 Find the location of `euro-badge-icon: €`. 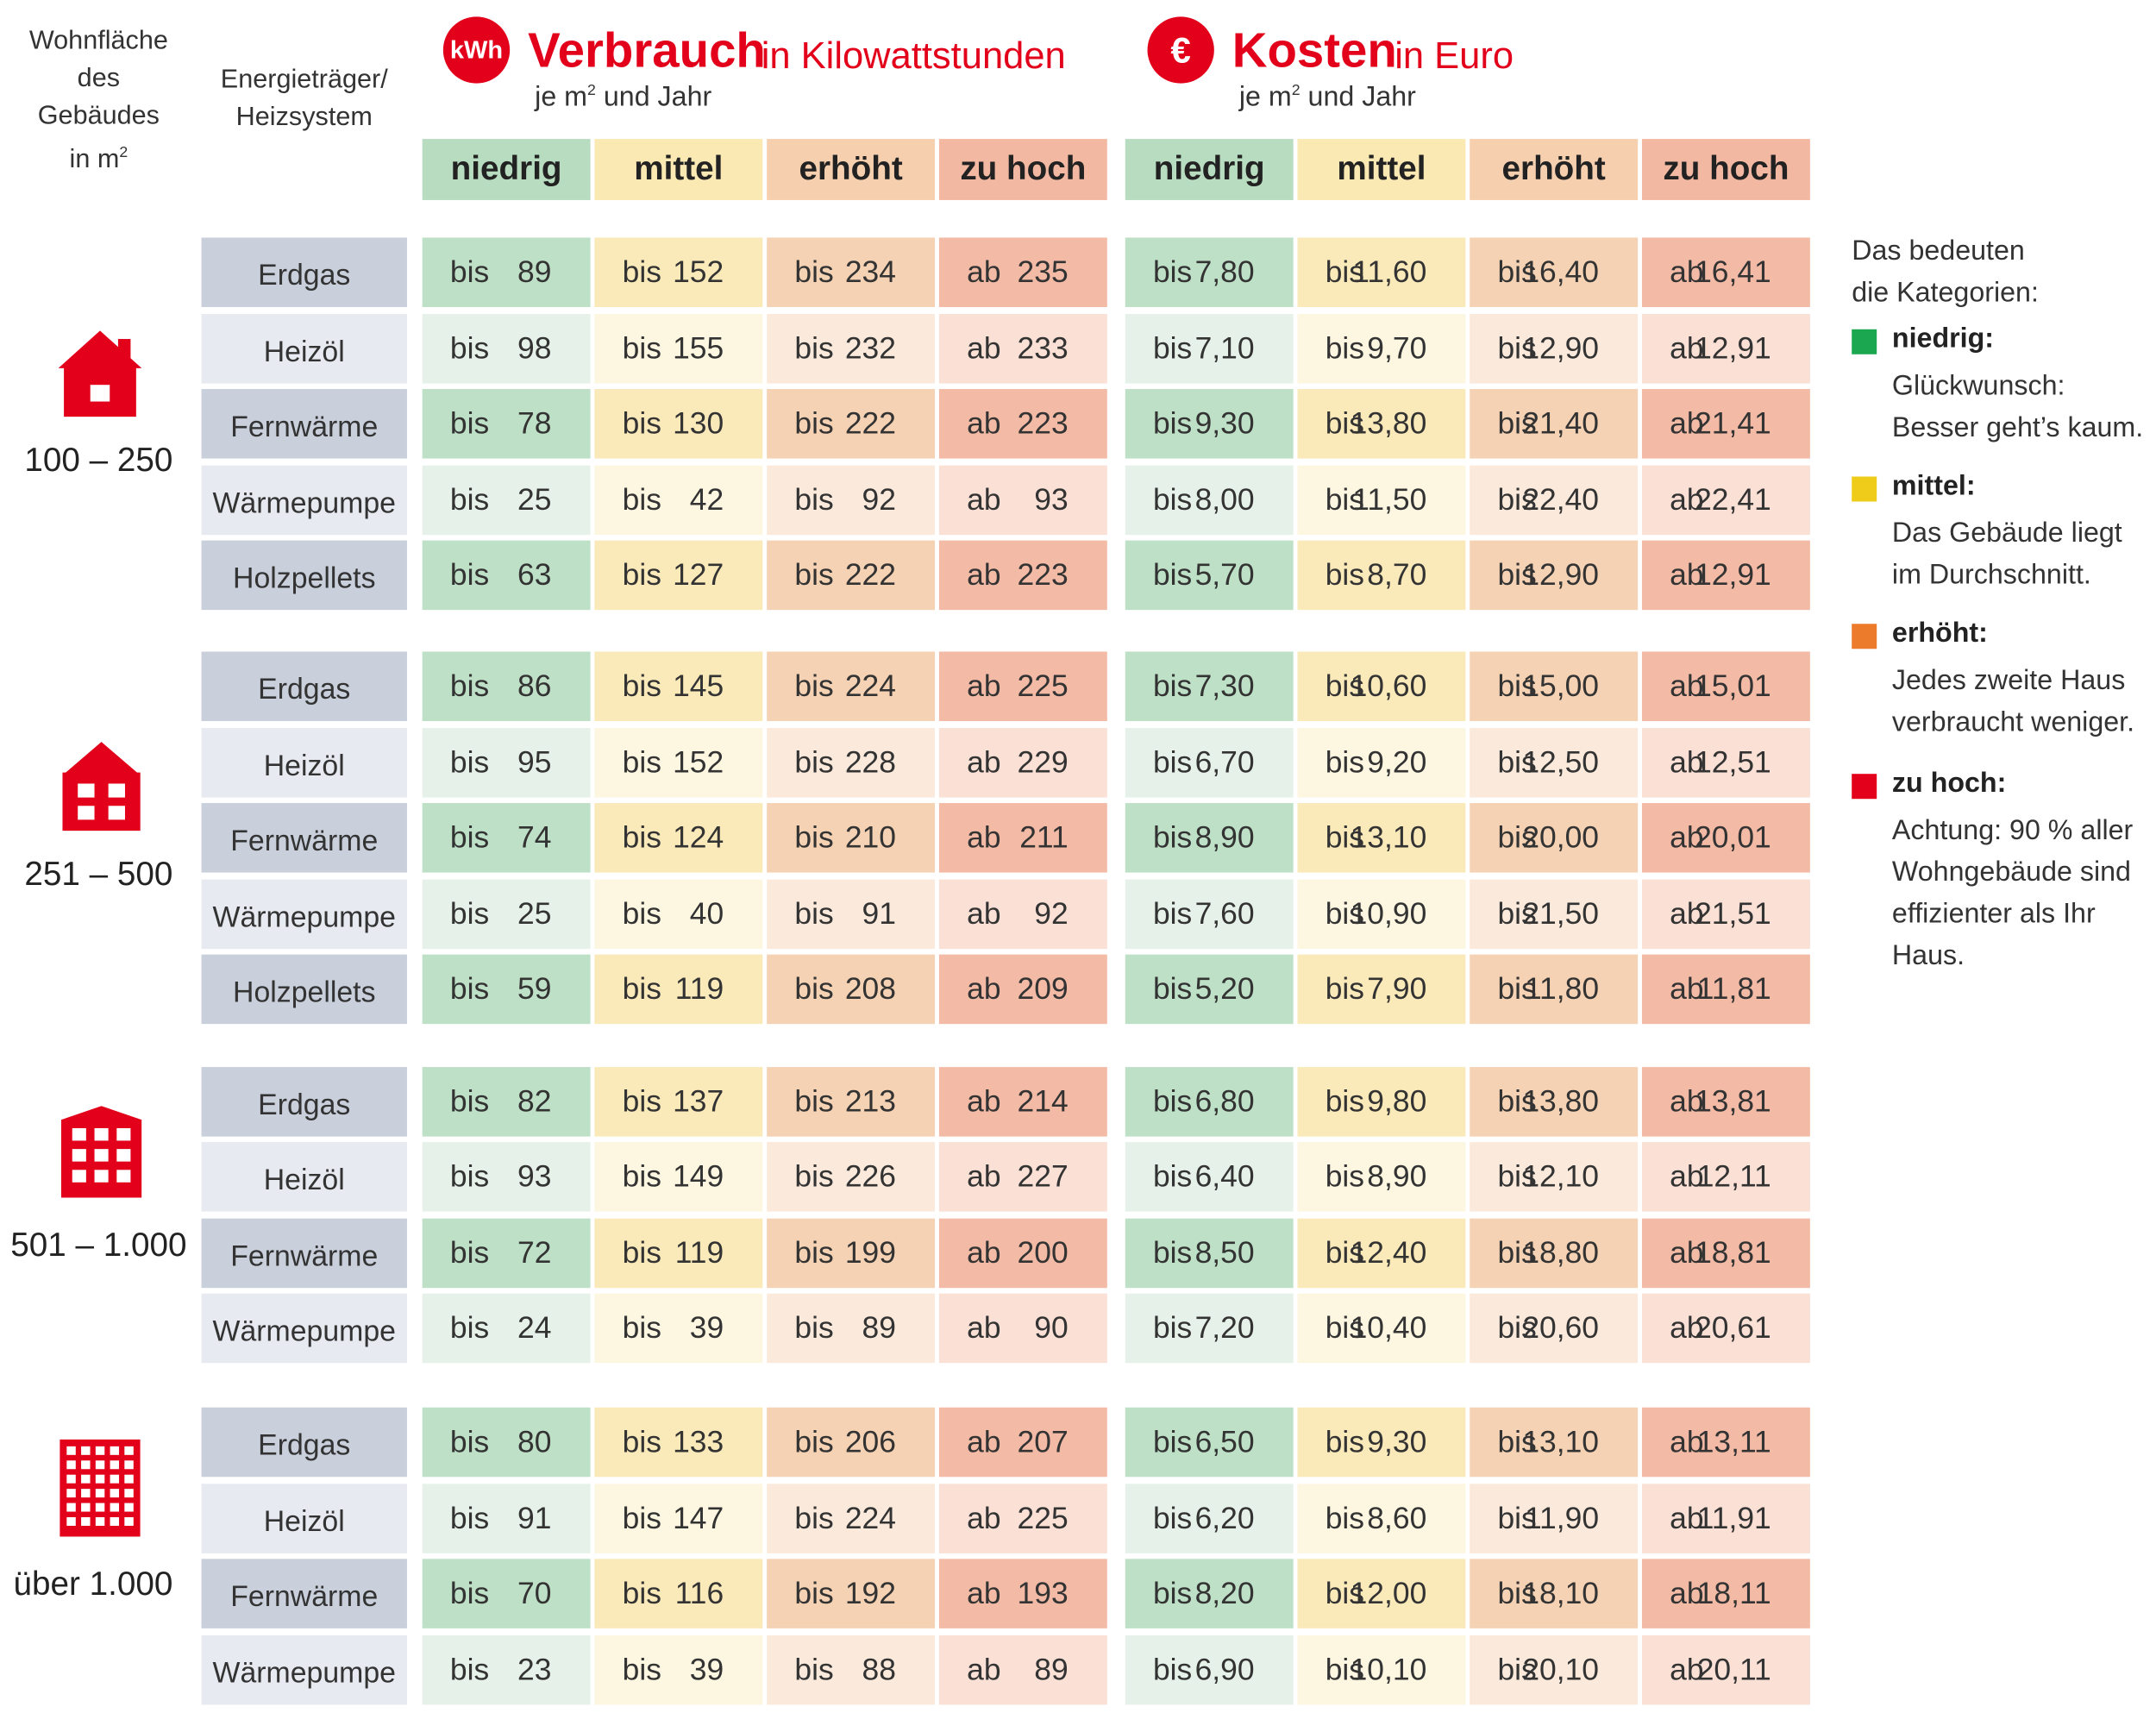

euro-badge-icon: € is located at coordinates (1180, 50).